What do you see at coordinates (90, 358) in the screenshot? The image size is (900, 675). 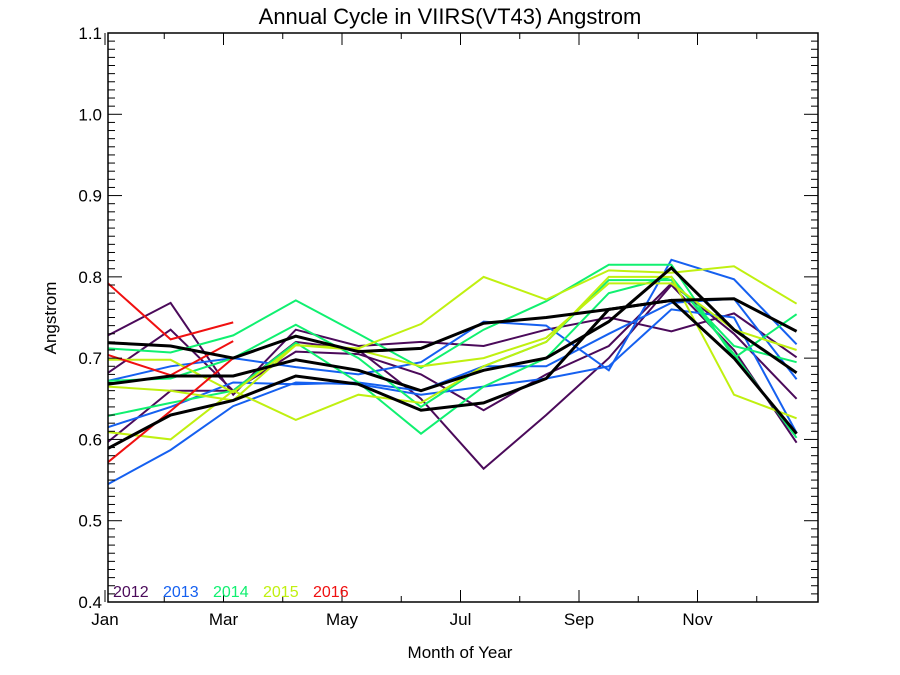 I see `y-tick-label: 0.7` at bounding box center [90, 358].